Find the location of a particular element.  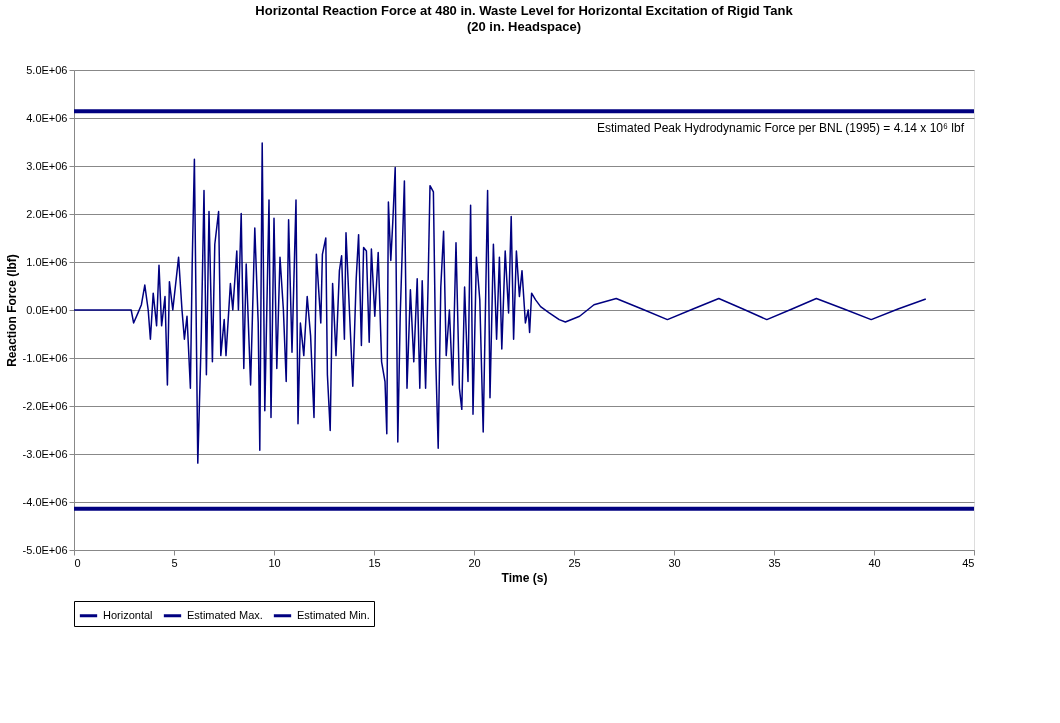

y-tick-label: 2.0E+06 is located at coordinates (47, 213).